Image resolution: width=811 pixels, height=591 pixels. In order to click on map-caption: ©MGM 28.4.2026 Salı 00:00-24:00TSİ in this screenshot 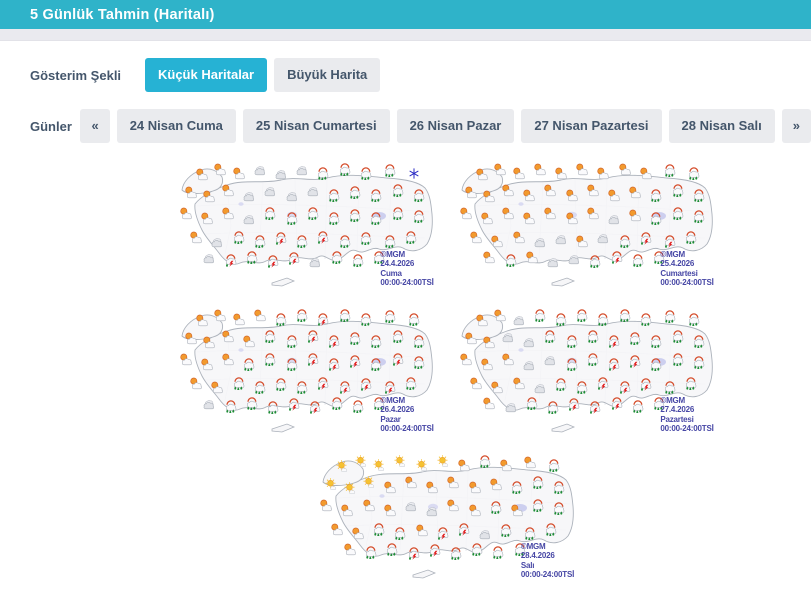, I will do `click(547, 561)`.